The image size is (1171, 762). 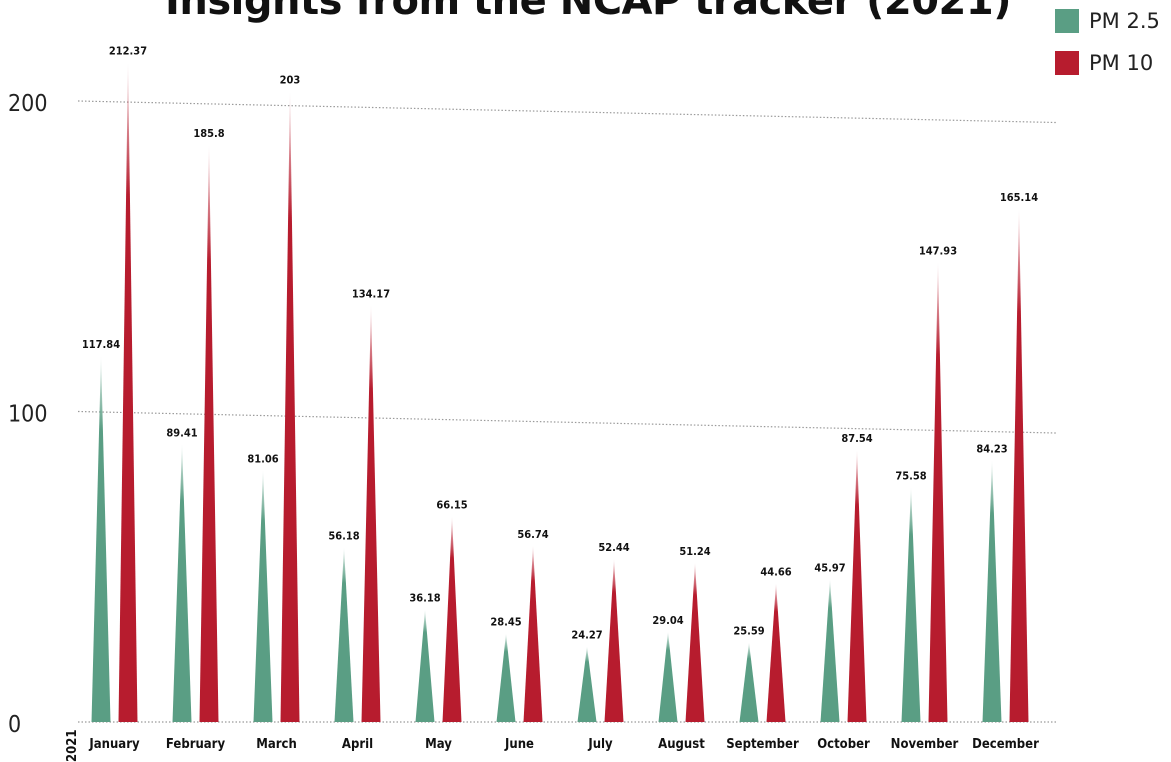 What do you see at coordinates (1067, 21) in the screenshot?
I see `legend-swatch-pm25` at bounding box center [1067, 21].